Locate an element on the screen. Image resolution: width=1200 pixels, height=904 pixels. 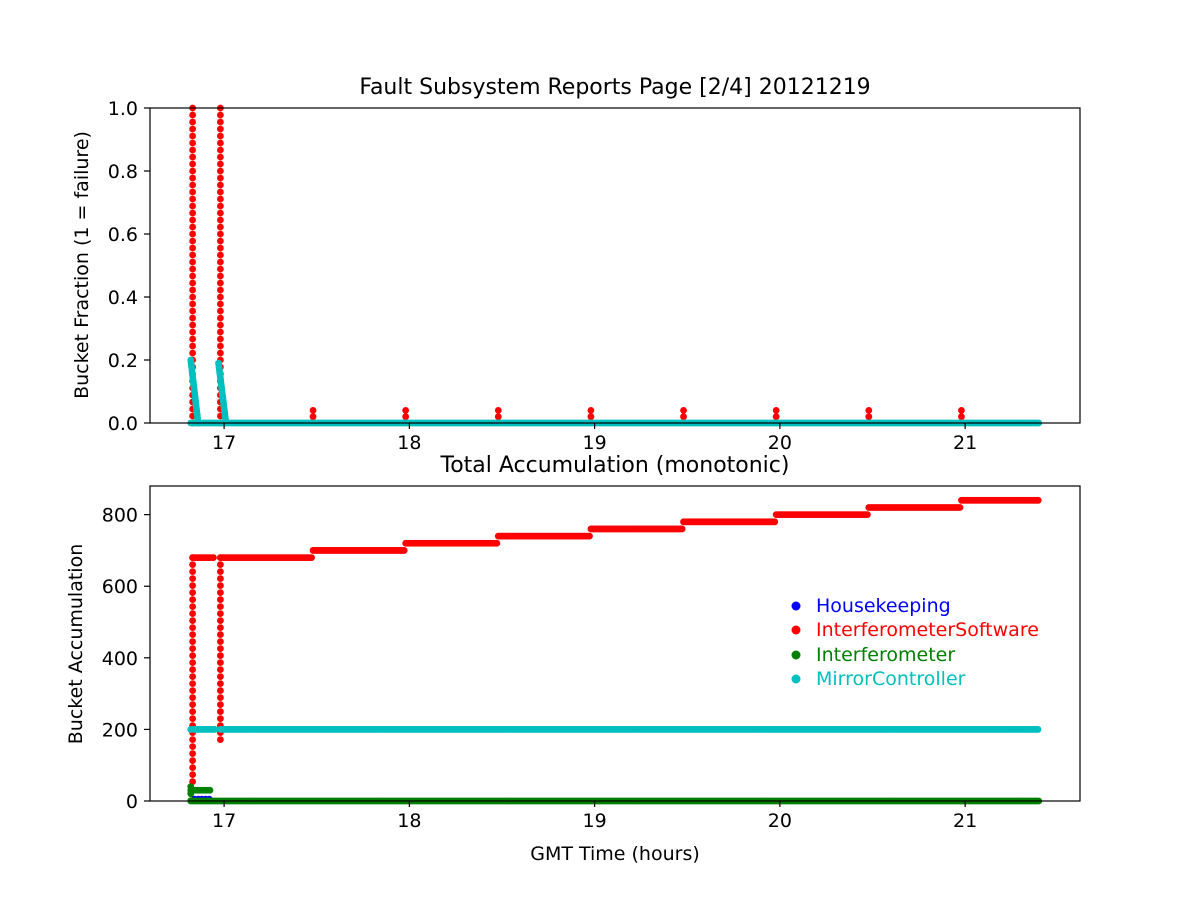
chart0-y-tick-label: 0.6 is located at coordinates (123, 235).